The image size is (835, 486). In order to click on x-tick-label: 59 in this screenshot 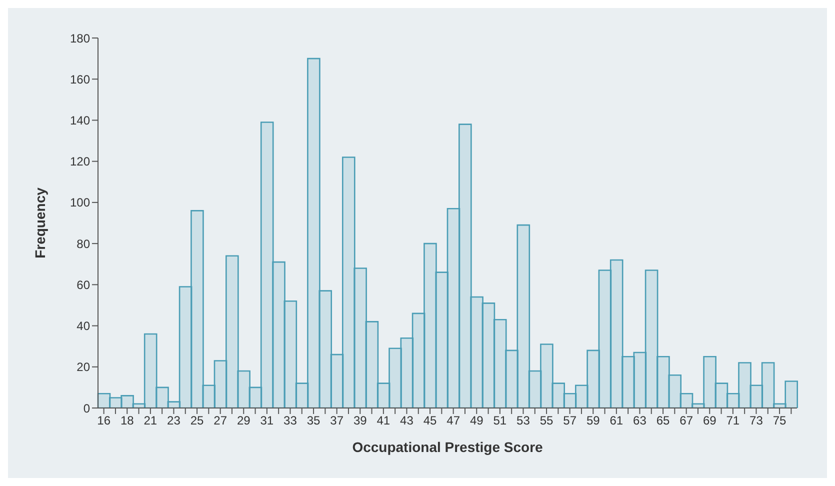, I will do `click(593, 421)`.